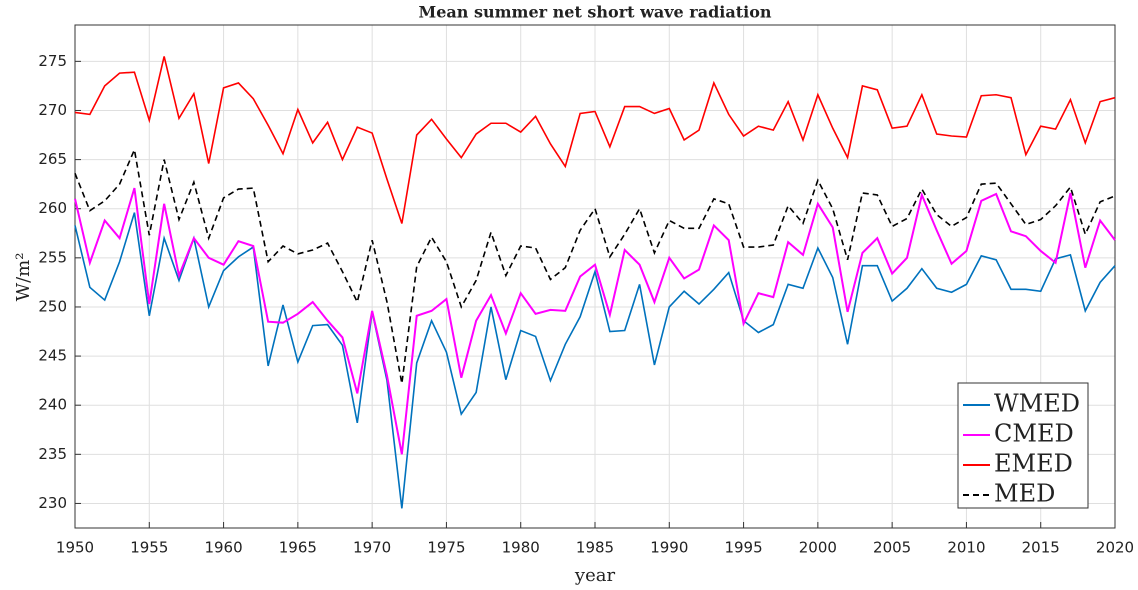 The image size is (1138, 590). I want to click on x-tick-label: 2020, so click(1115, 548).